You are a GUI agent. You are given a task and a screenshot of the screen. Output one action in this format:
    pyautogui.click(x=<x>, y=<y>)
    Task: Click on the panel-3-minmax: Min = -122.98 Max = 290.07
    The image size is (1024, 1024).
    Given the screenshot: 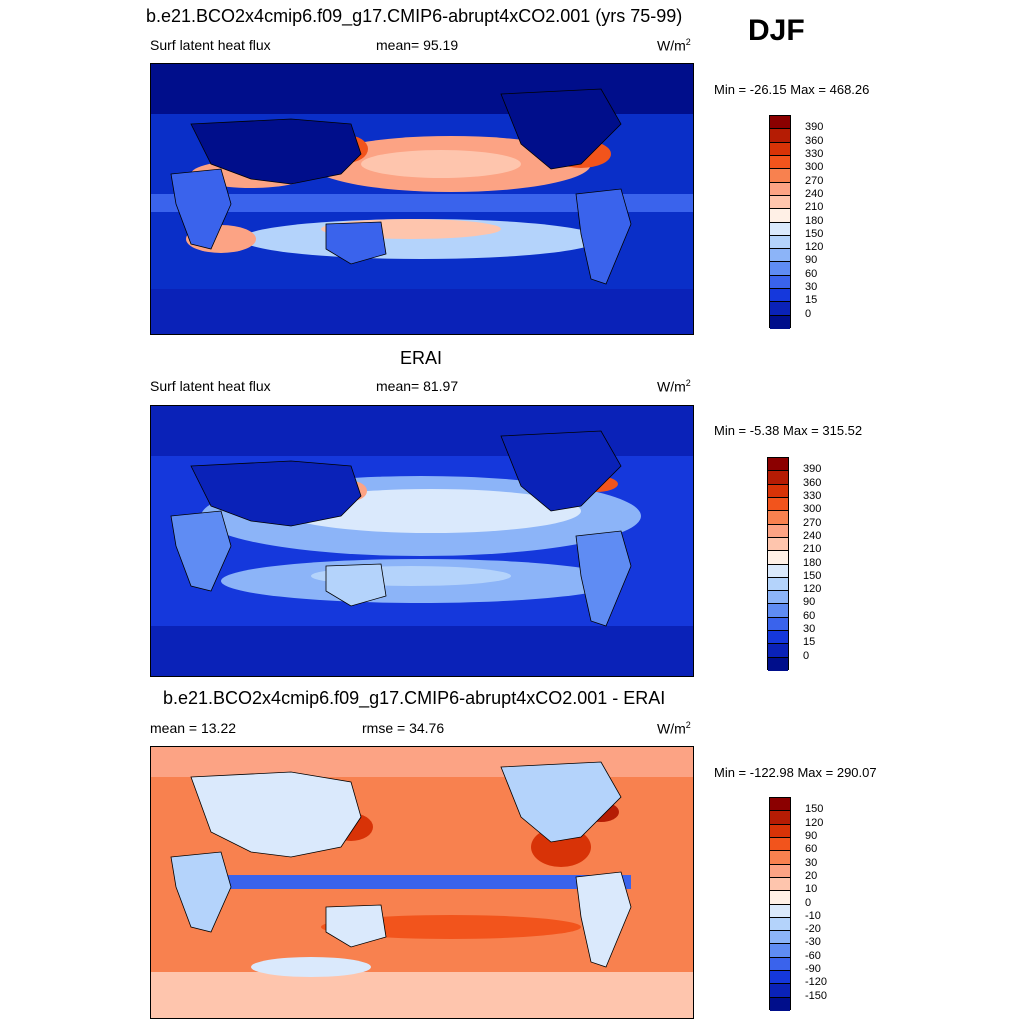 What is the action you would take?
    pyautogui.click(x=795, y=772)
    